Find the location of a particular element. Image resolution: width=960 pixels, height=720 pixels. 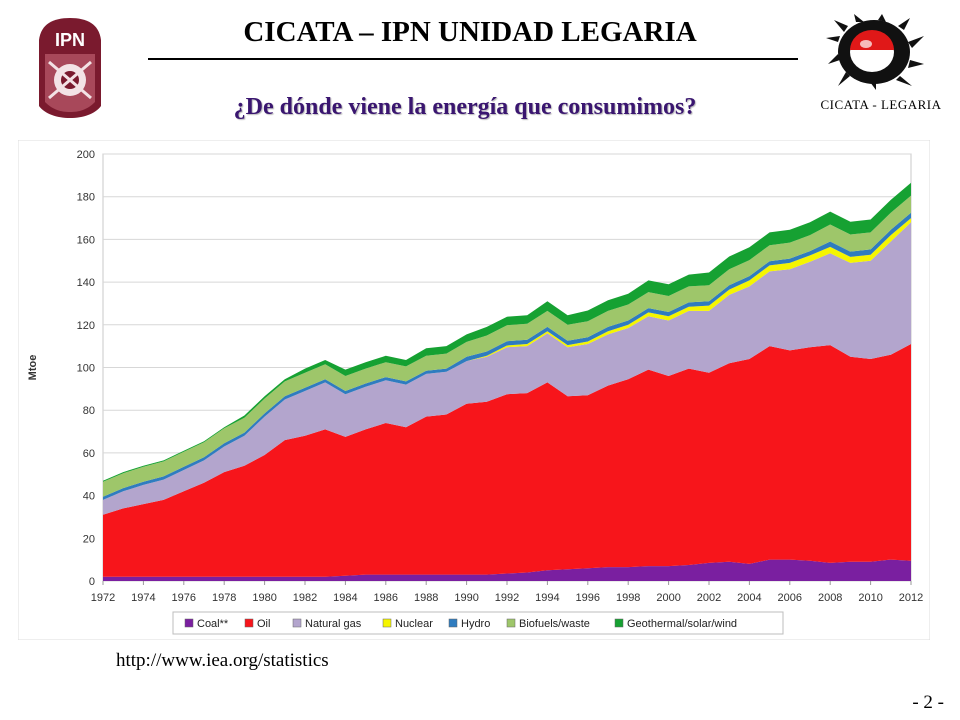

x-tick-label: 2004 is located at coordinates (749, 598).